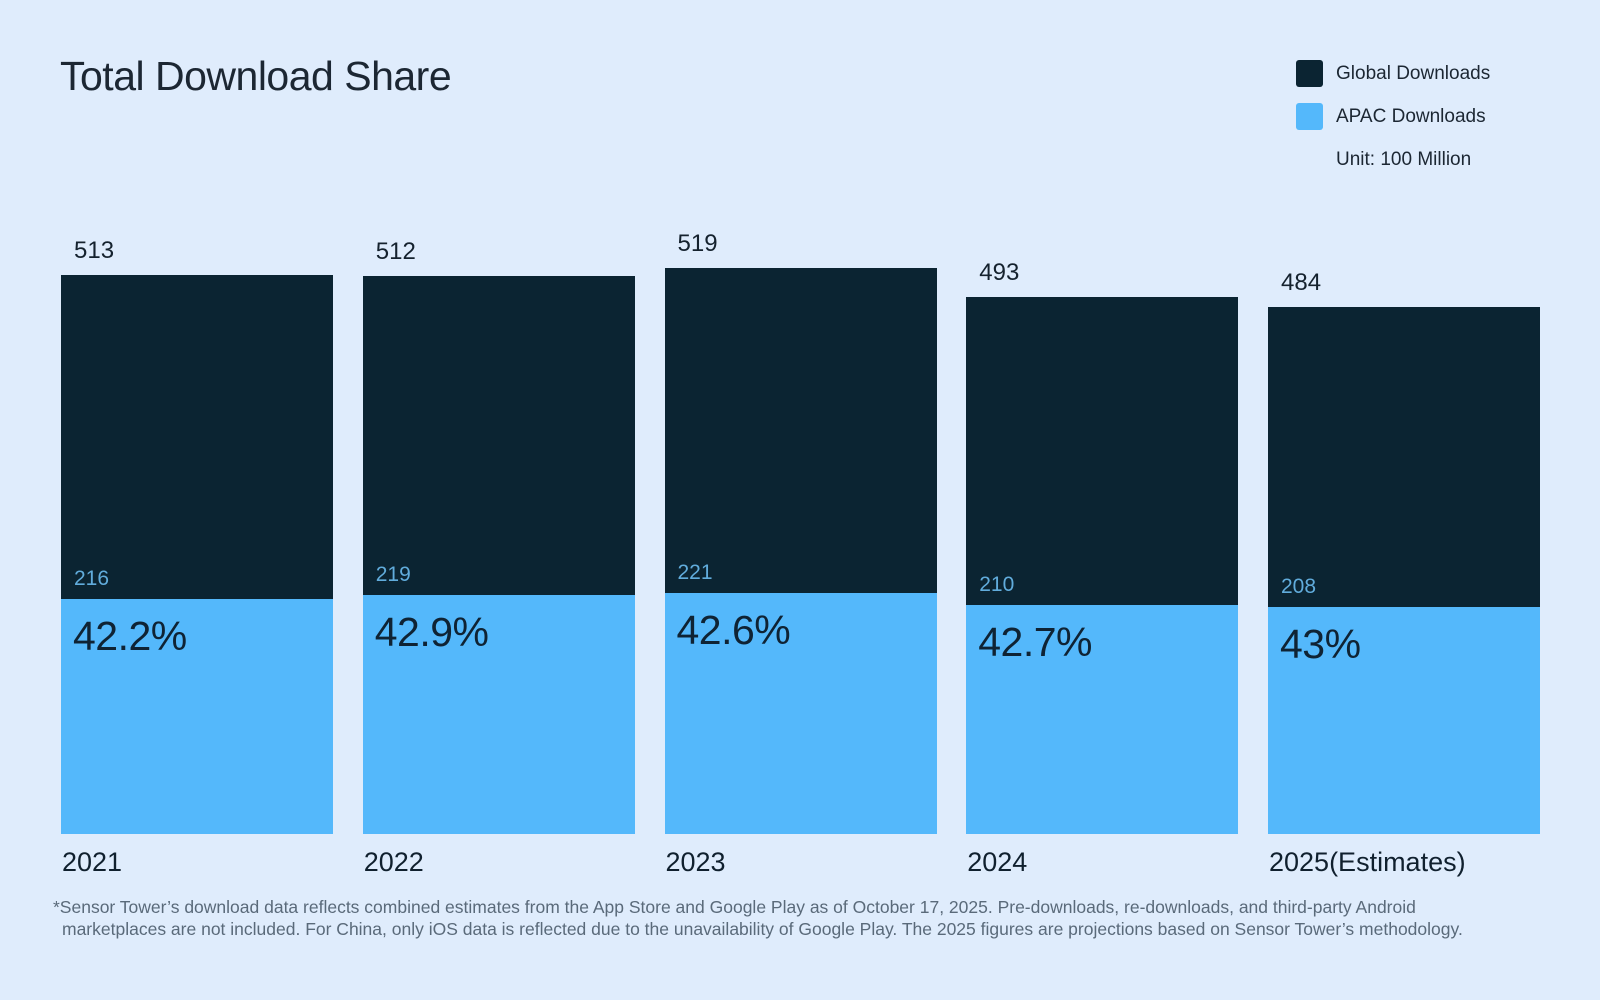  I want to click on bar-group: 512 219 42.9% 2022, so click(498, 557).